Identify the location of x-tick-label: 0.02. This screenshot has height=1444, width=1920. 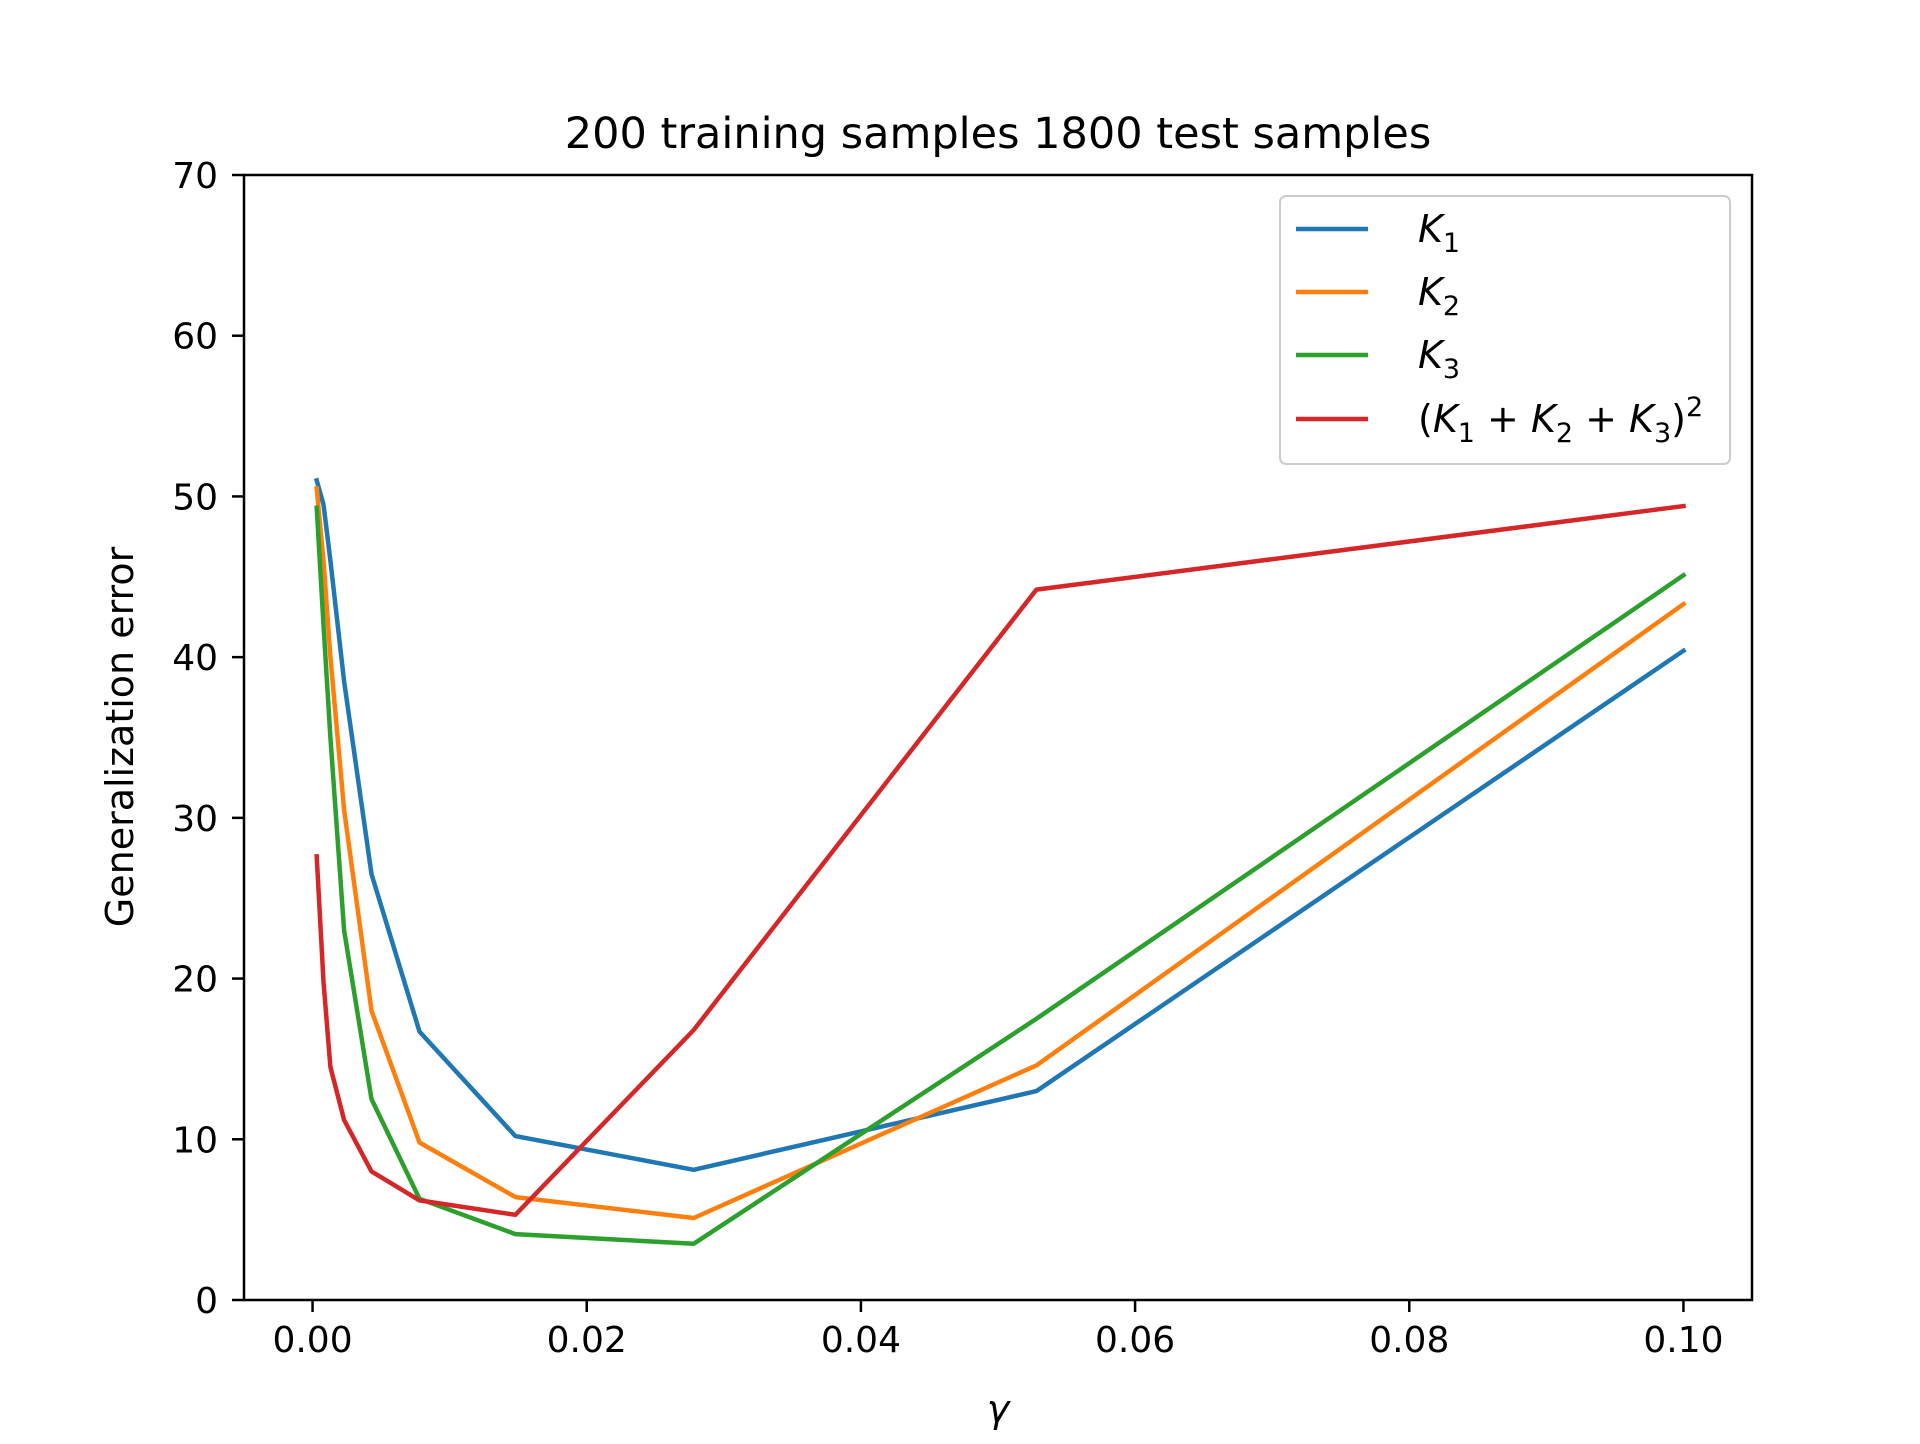
(587, 1340).